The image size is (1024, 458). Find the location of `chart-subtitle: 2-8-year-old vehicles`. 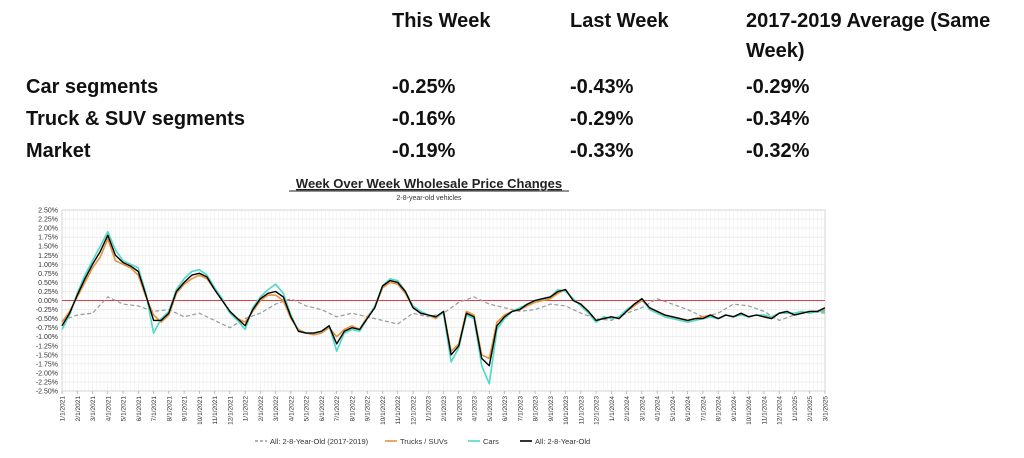

chart-subtitle: 2-8-year-old vehicles is located at coordinates (429, 198).